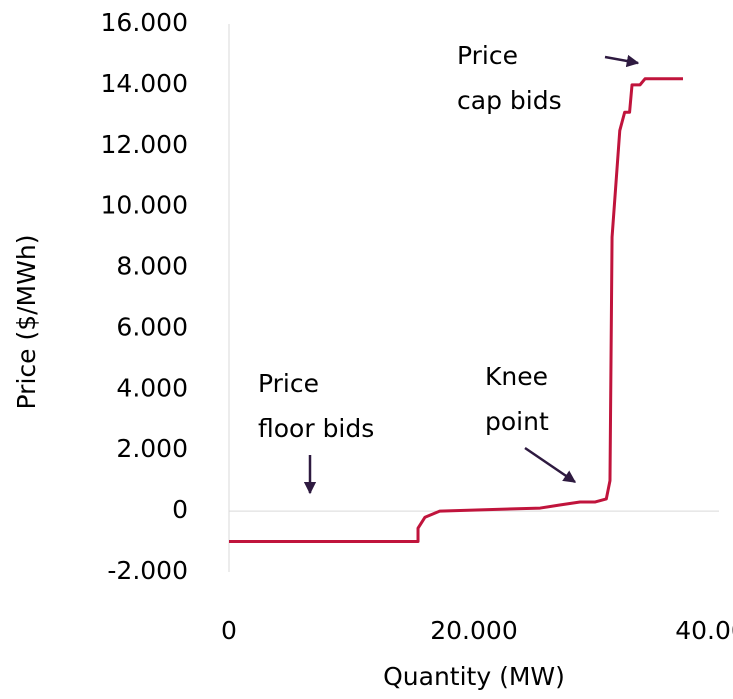  I want to click on x-tick-label: 40.000, so click(704, 630).